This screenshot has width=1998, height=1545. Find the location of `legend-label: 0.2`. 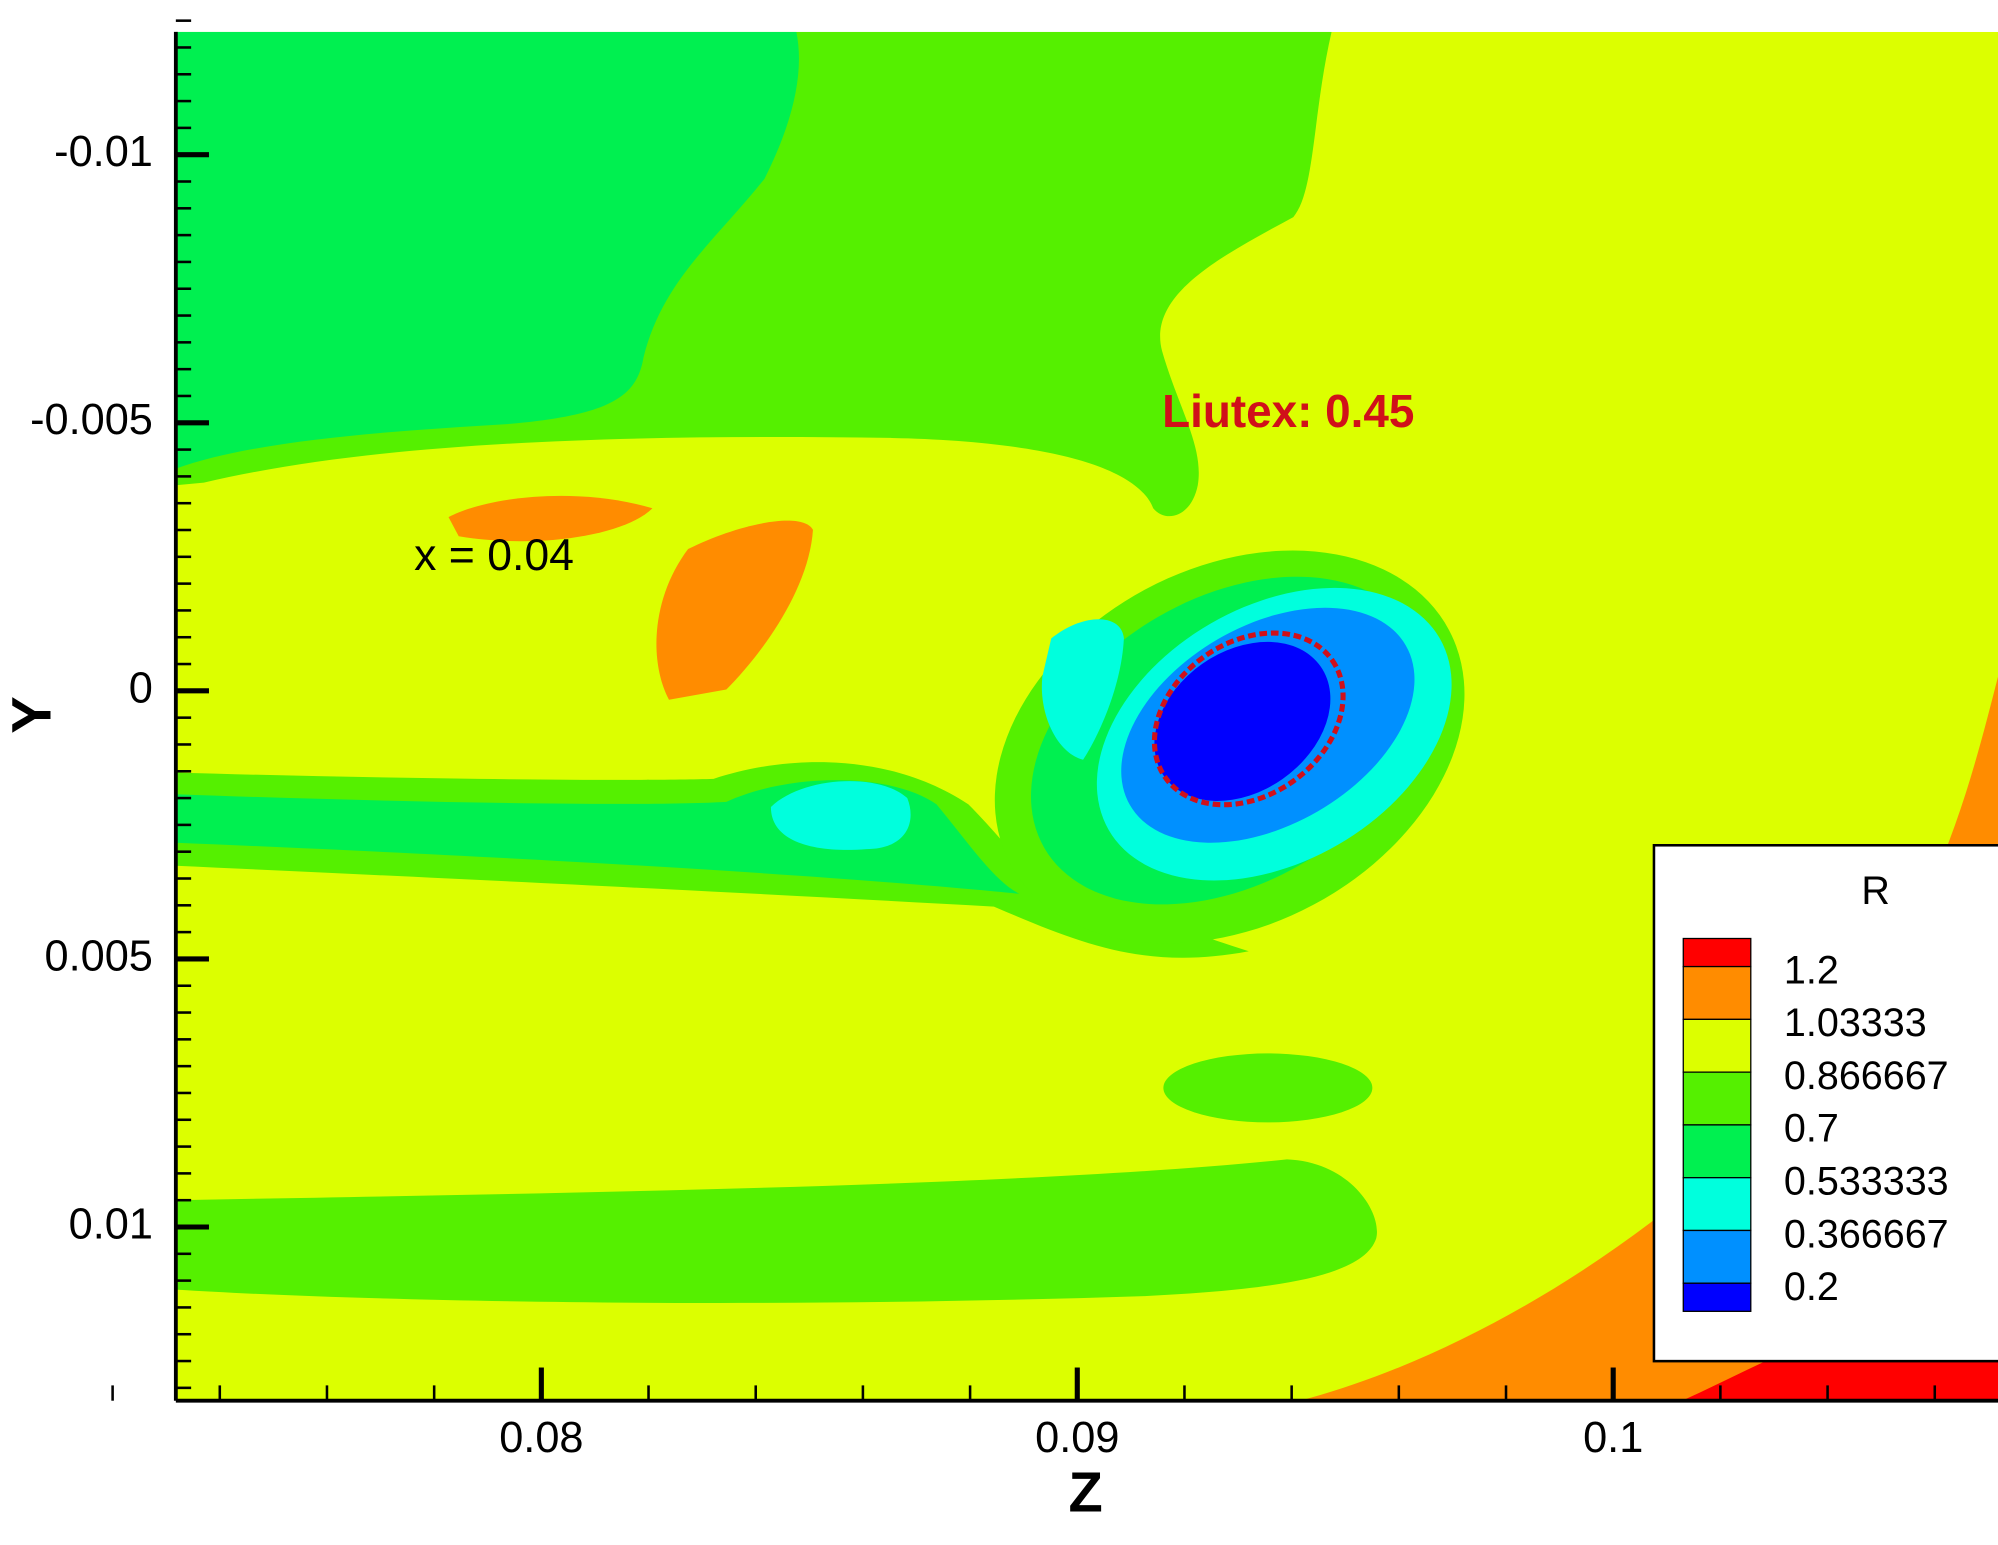

legend-label: 0.2 is located at coordinates (1811, 1287).